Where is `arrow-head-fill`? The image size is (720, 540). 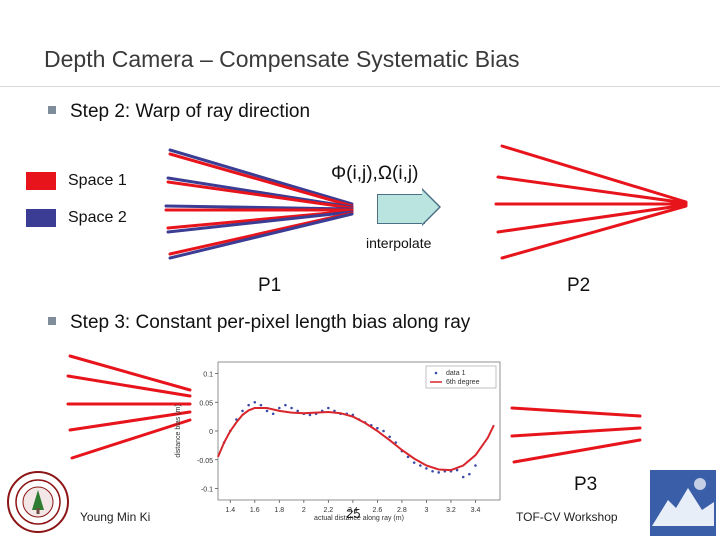
arrow-head-fill is located at coordinates (430, 207).